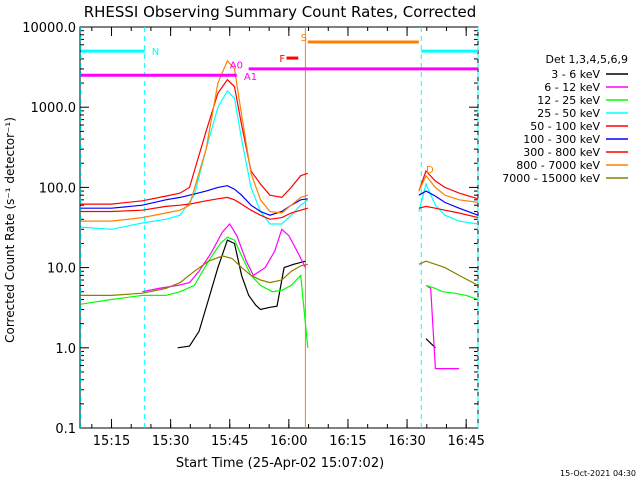 This screenshot has width=640, height=480. I want to click on x-tick-label: 15:15, so click(111, 441).